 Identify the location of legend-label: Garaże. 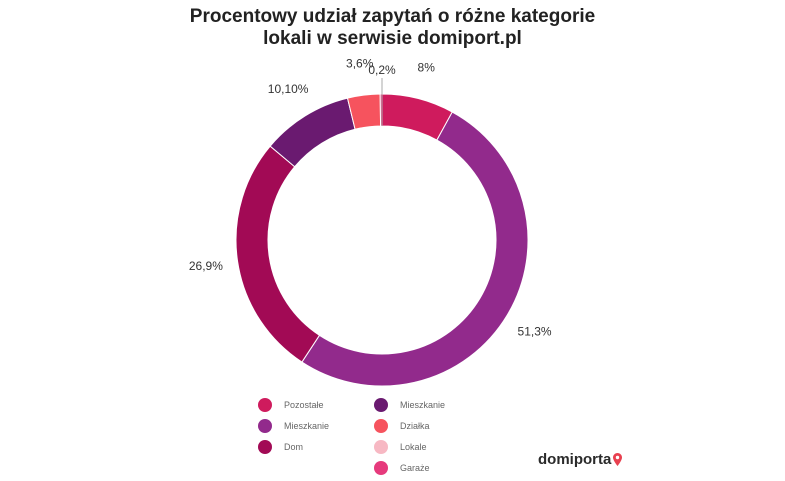
(415, 468).